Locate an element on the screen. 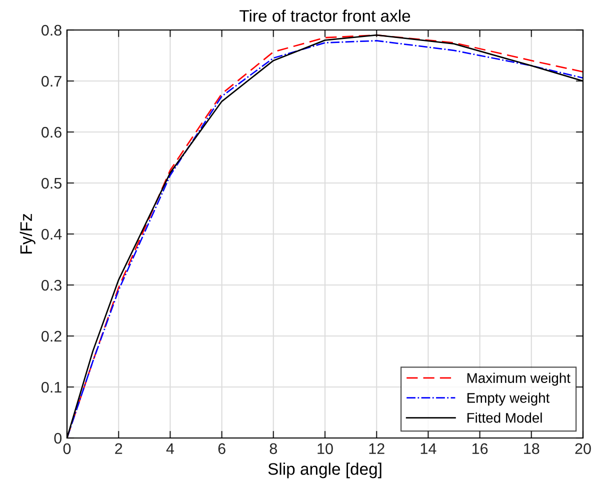 This screenshot has height=491, width=603. x-tick-label: 18 is located at coordinates (532, 448).